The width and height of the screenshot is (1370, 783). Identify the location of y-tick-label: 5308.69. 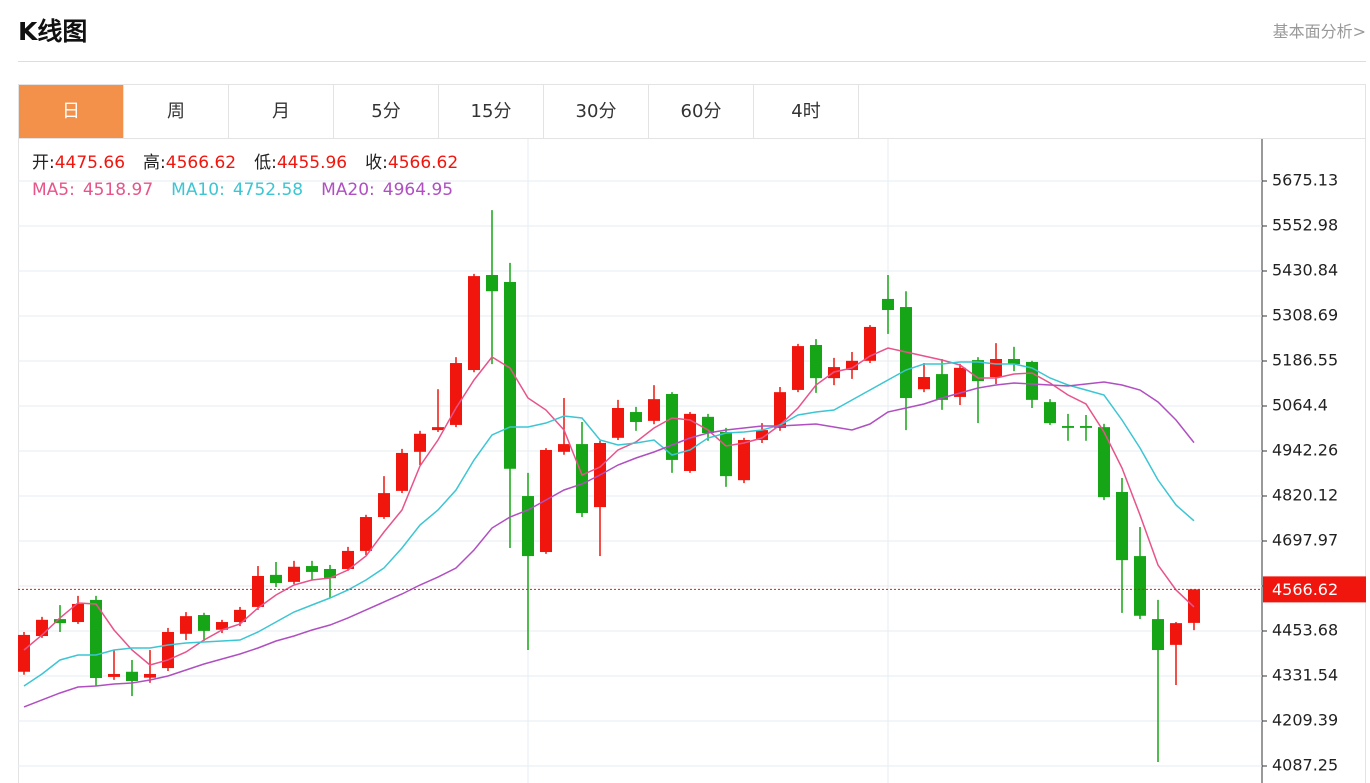
(1305, 314).